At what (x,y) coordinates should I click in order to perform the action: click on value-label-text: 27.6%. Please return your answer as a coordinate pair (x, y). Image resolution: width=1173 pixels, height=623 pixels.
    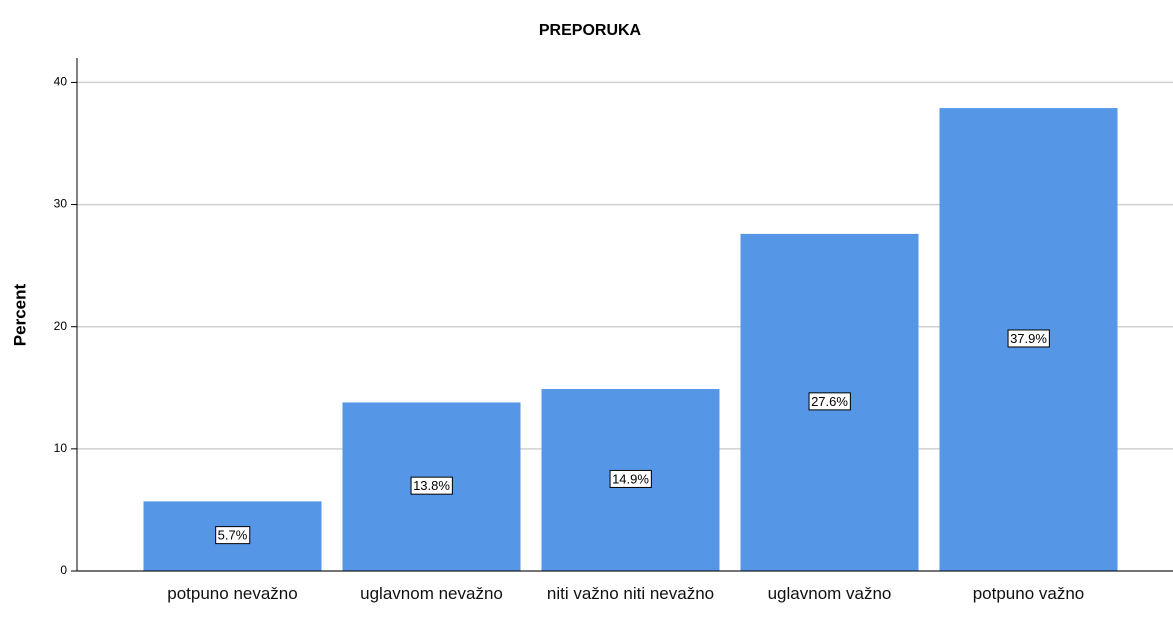
    Looking at the image, I should click on (829, 401).